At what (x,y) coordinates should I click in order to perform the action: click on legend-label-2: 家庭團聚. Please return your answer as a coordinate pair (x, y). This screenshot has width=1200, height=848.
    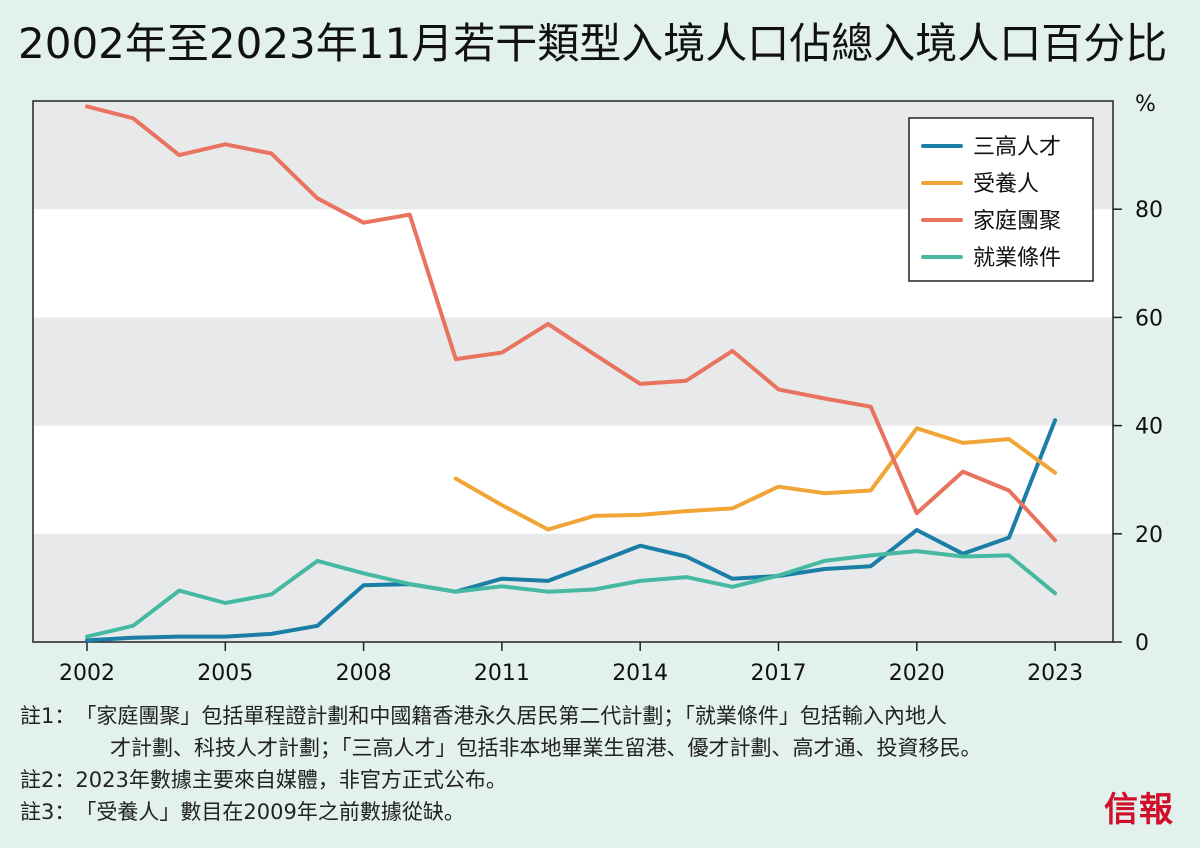
    Looking at the image, I should click on (1017, 221).